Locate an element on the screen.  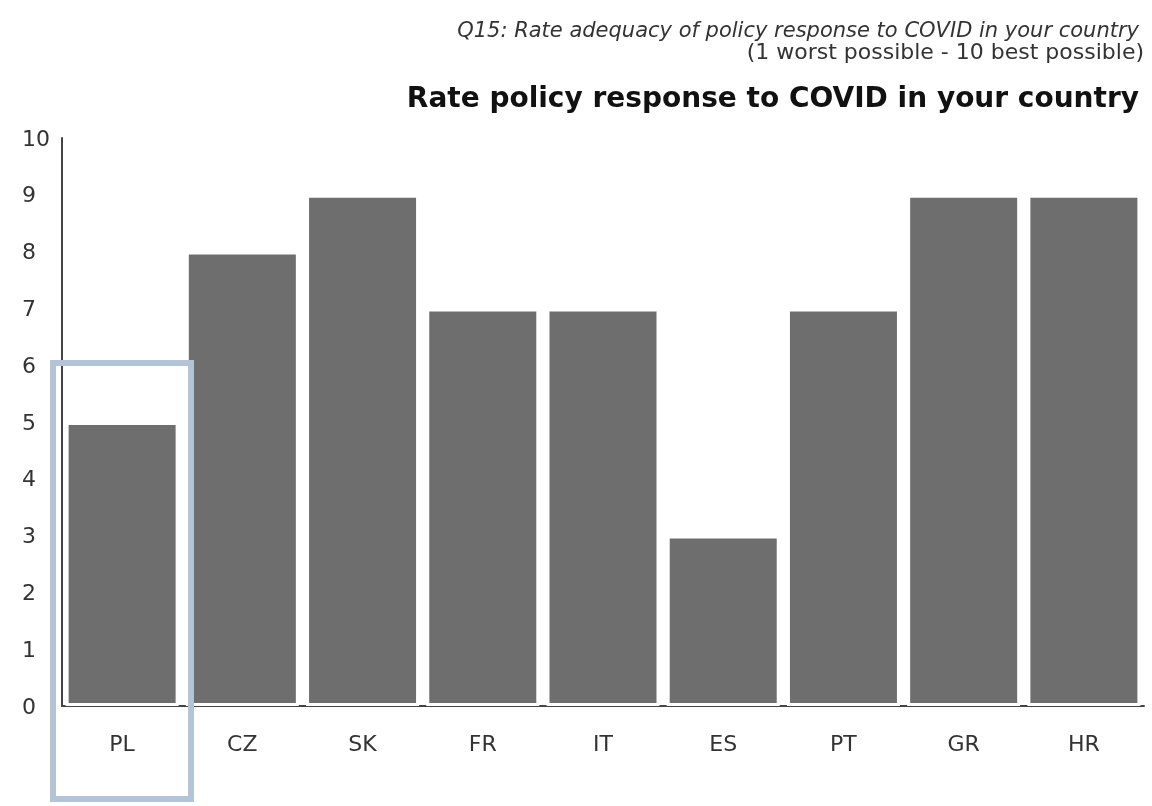
x-tick-label: FR is located at coordinates (482, 743).